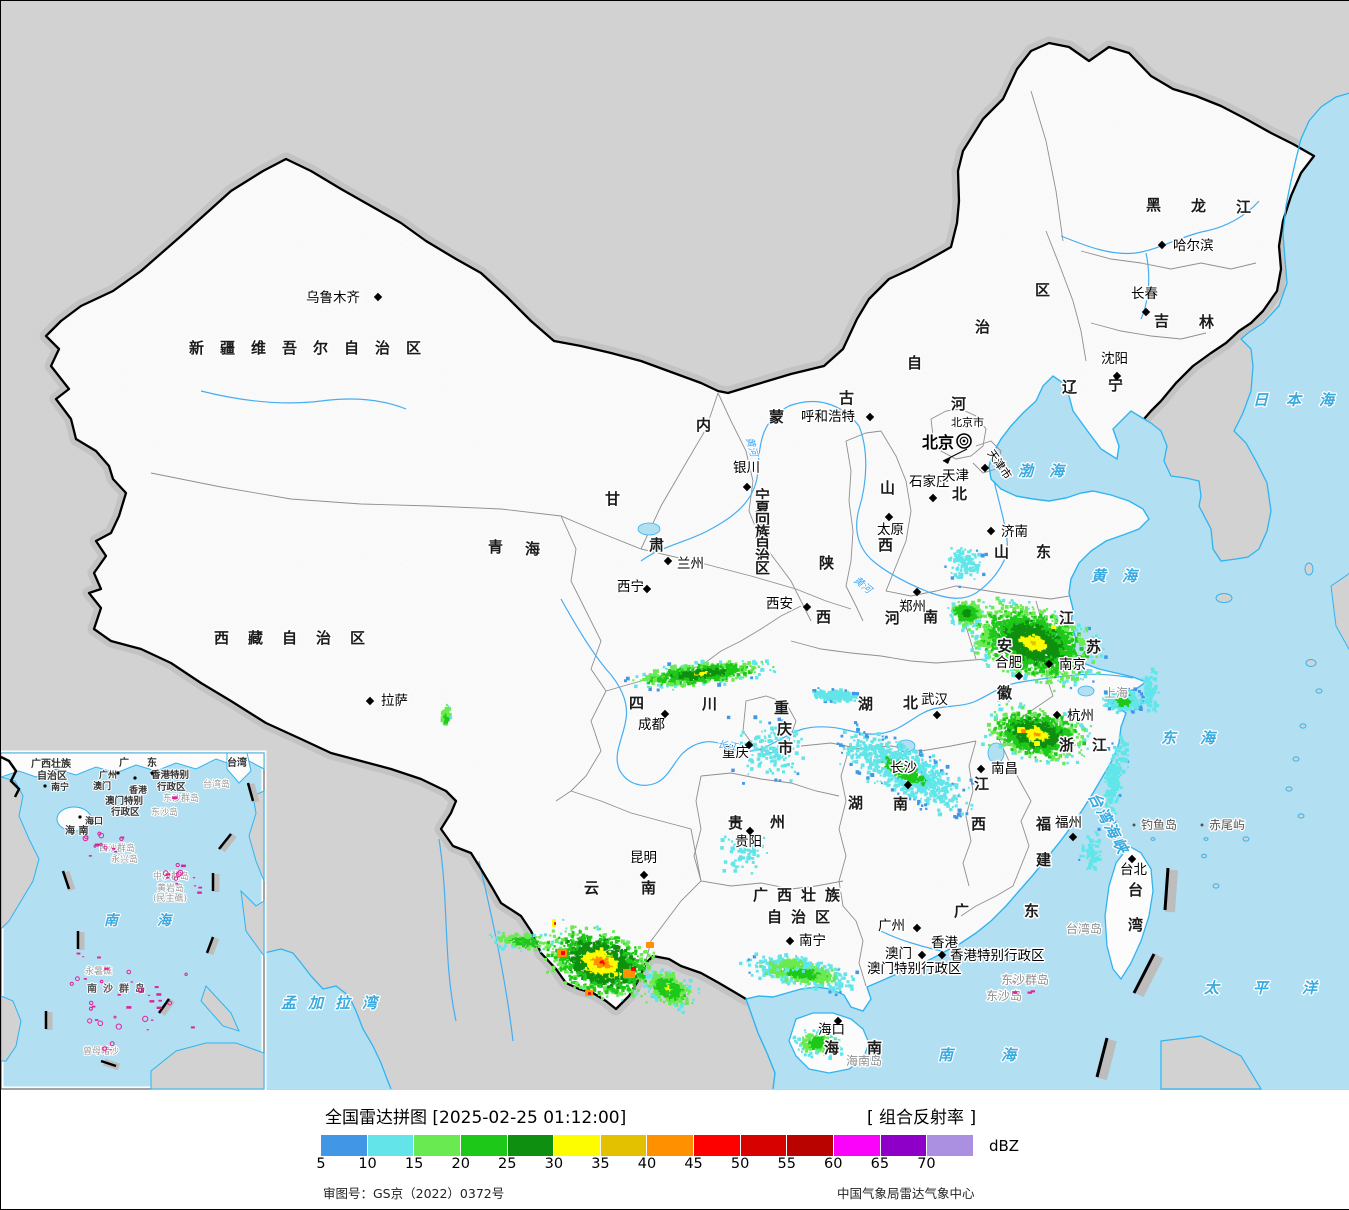 This screenshot has width=1349, height=1210. Describe the element at coordinates (1114, 359) in the screenshot. I see `map-label: 沈阳` at that location.